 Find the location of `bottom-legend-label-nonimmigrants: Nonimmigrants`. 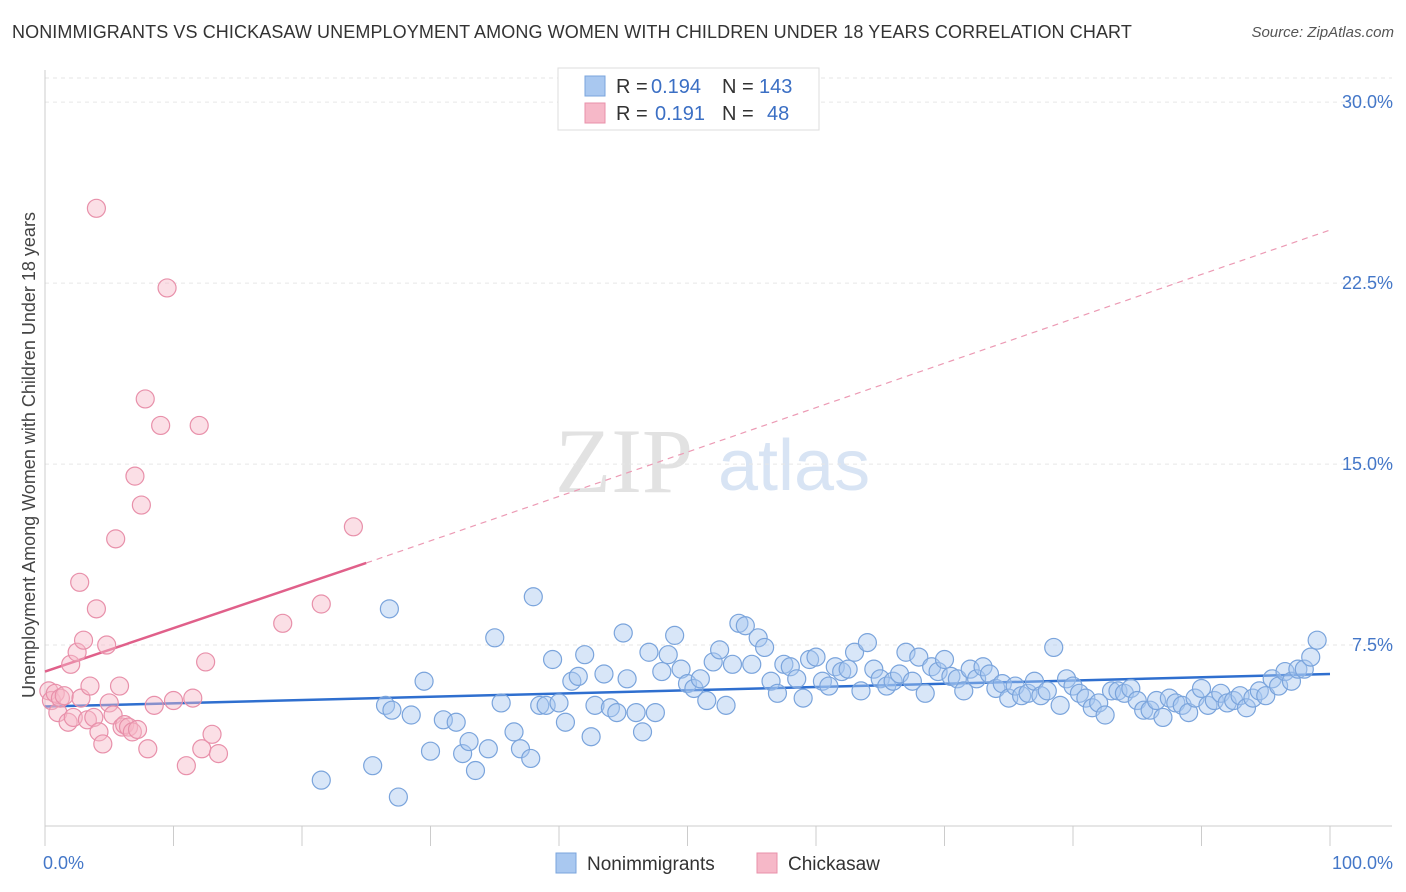

bottom-legend-label-nonimmigrants: Nonimmigrants is located at coordinates (651, 864).